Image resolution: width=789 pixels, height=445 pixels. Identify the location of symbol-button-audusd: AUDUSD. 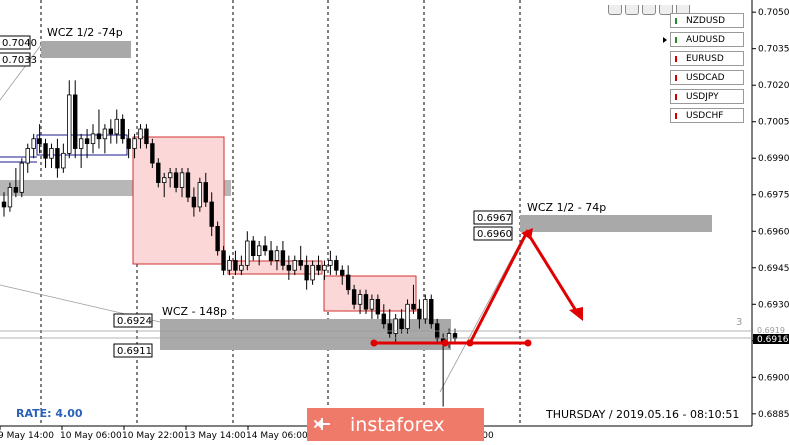
(703, 39).